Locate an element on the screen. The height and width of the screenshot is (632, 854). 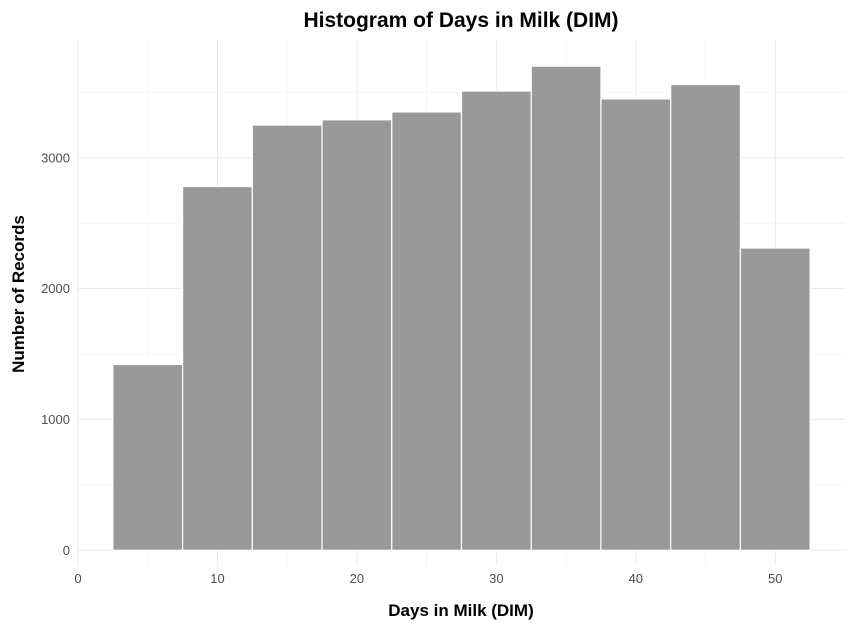
y-axis-title: Number of Records is located at coordinates (18, 294).